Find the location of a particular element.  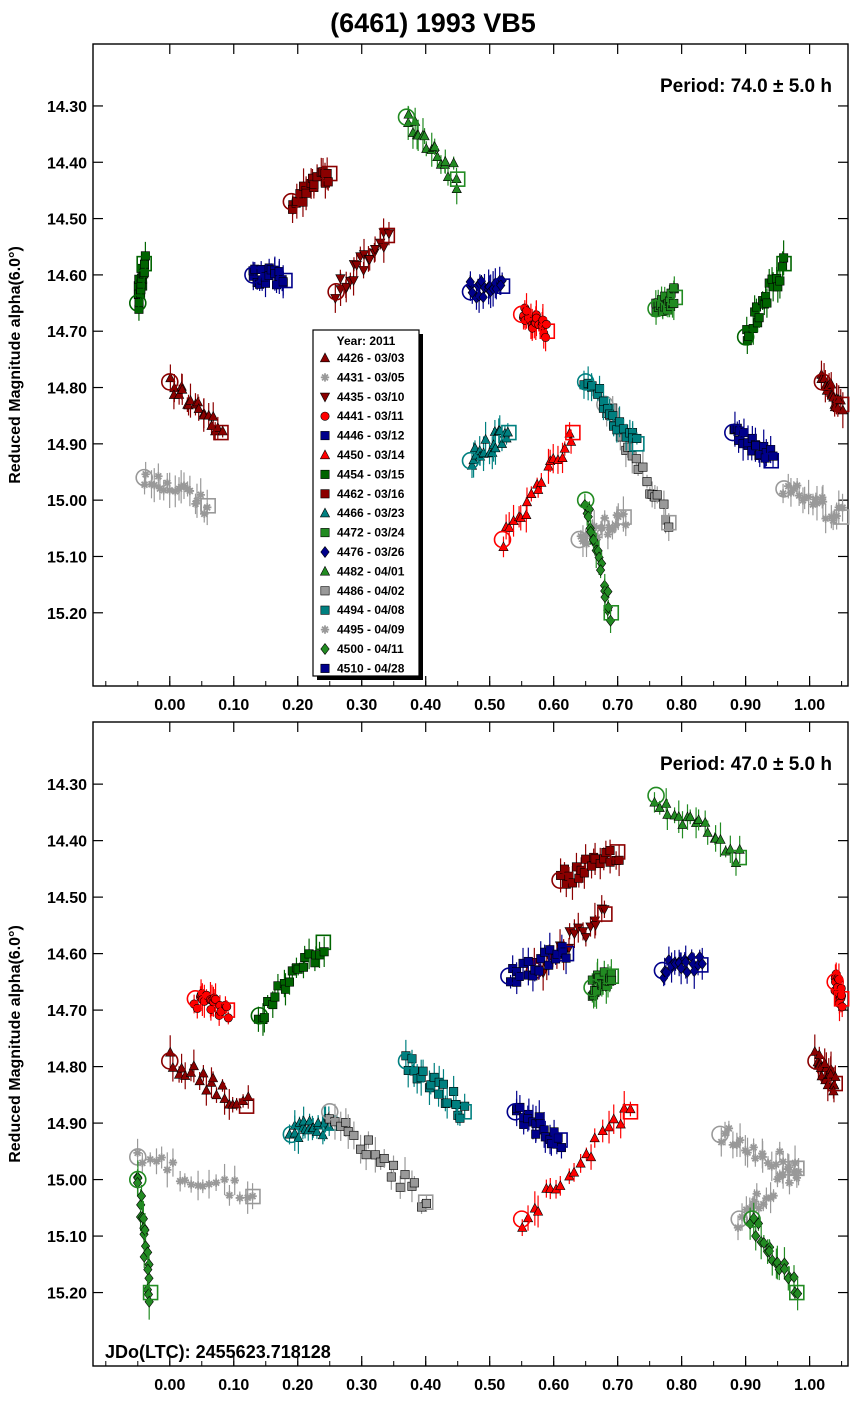

period-annotation: Period: 74.0 ± 5.0 h is located at coordinates (746, 86).